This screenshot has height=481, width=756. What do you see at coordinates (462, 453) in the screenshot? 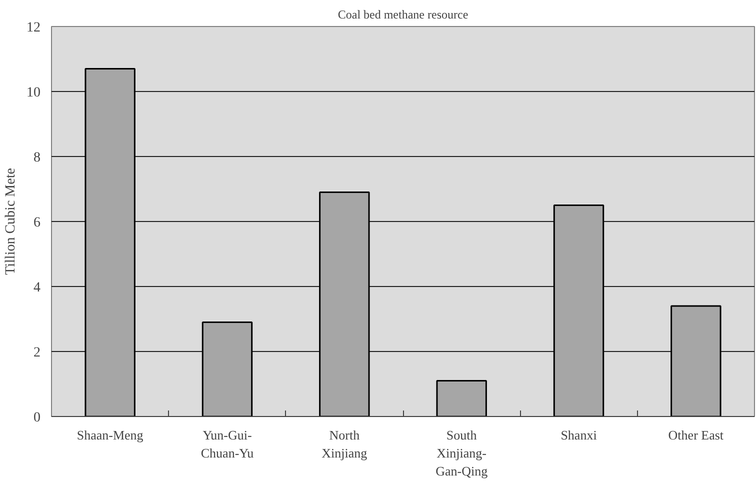
I see `x-tick-label: South Xinjiang-Gan-Qing` at bounding box center [462, 453].